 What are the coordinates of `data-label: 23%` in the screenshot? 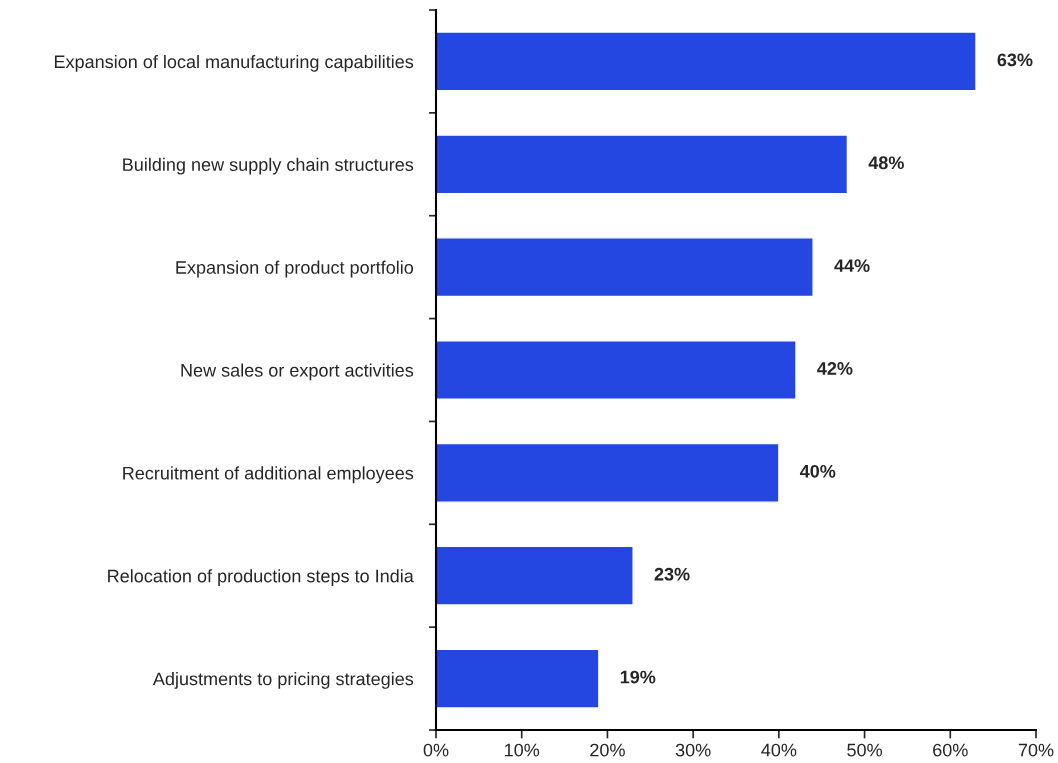 It's located at (672, 574).